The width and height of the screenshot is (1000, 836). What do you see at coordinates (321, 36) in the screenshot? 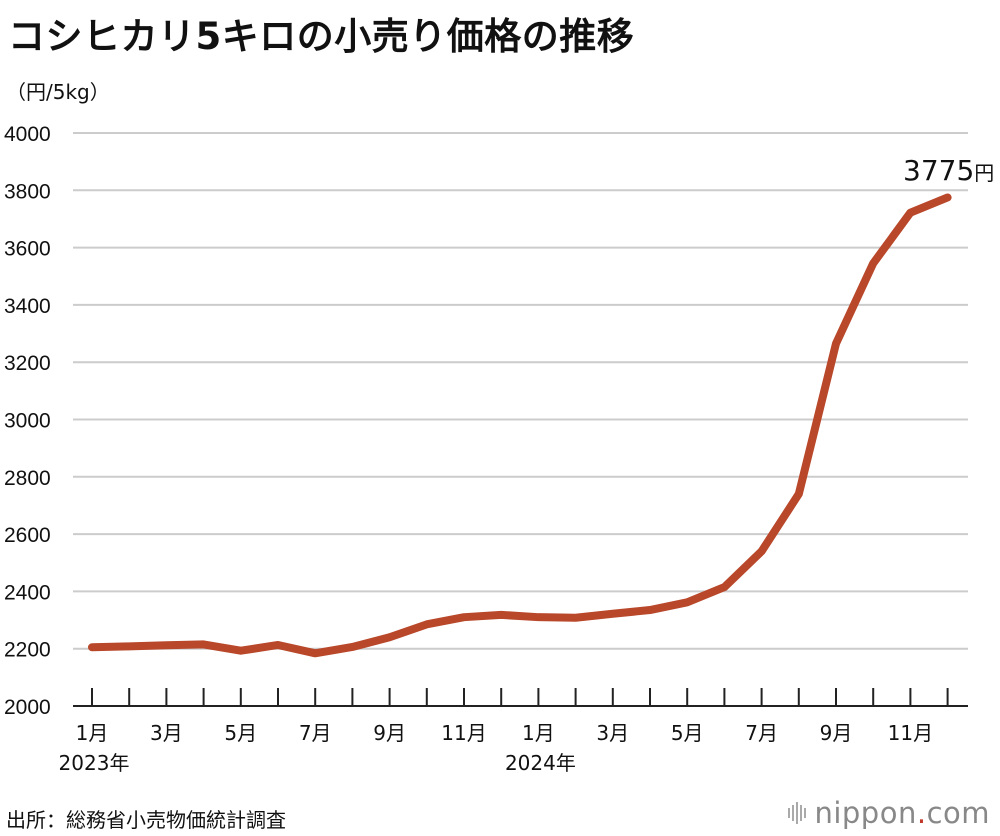
I see `chart-title: コシヒカリ5キロの小売り価格の推移` at bounding box center [321, 36].